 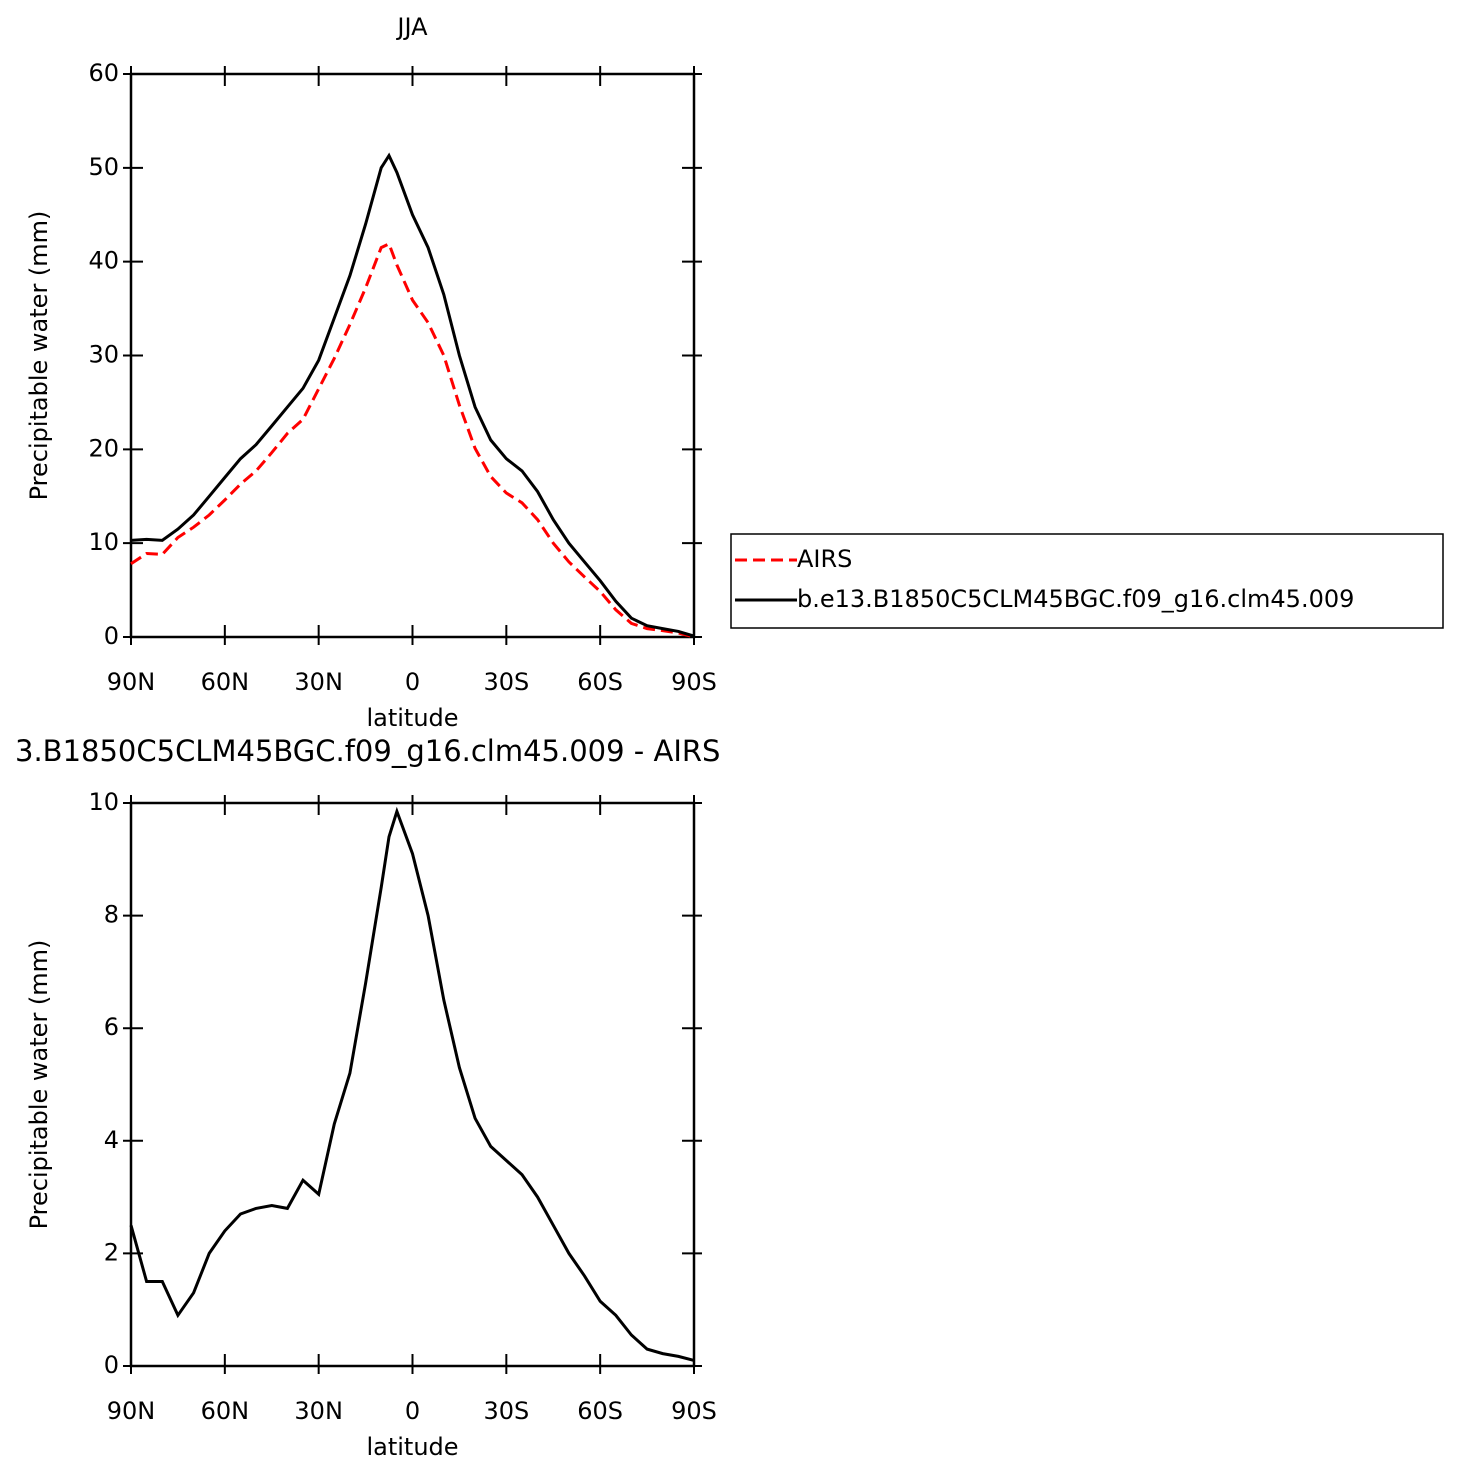 I want to click on y-tick-label: 40, so click(x=103, y=261).